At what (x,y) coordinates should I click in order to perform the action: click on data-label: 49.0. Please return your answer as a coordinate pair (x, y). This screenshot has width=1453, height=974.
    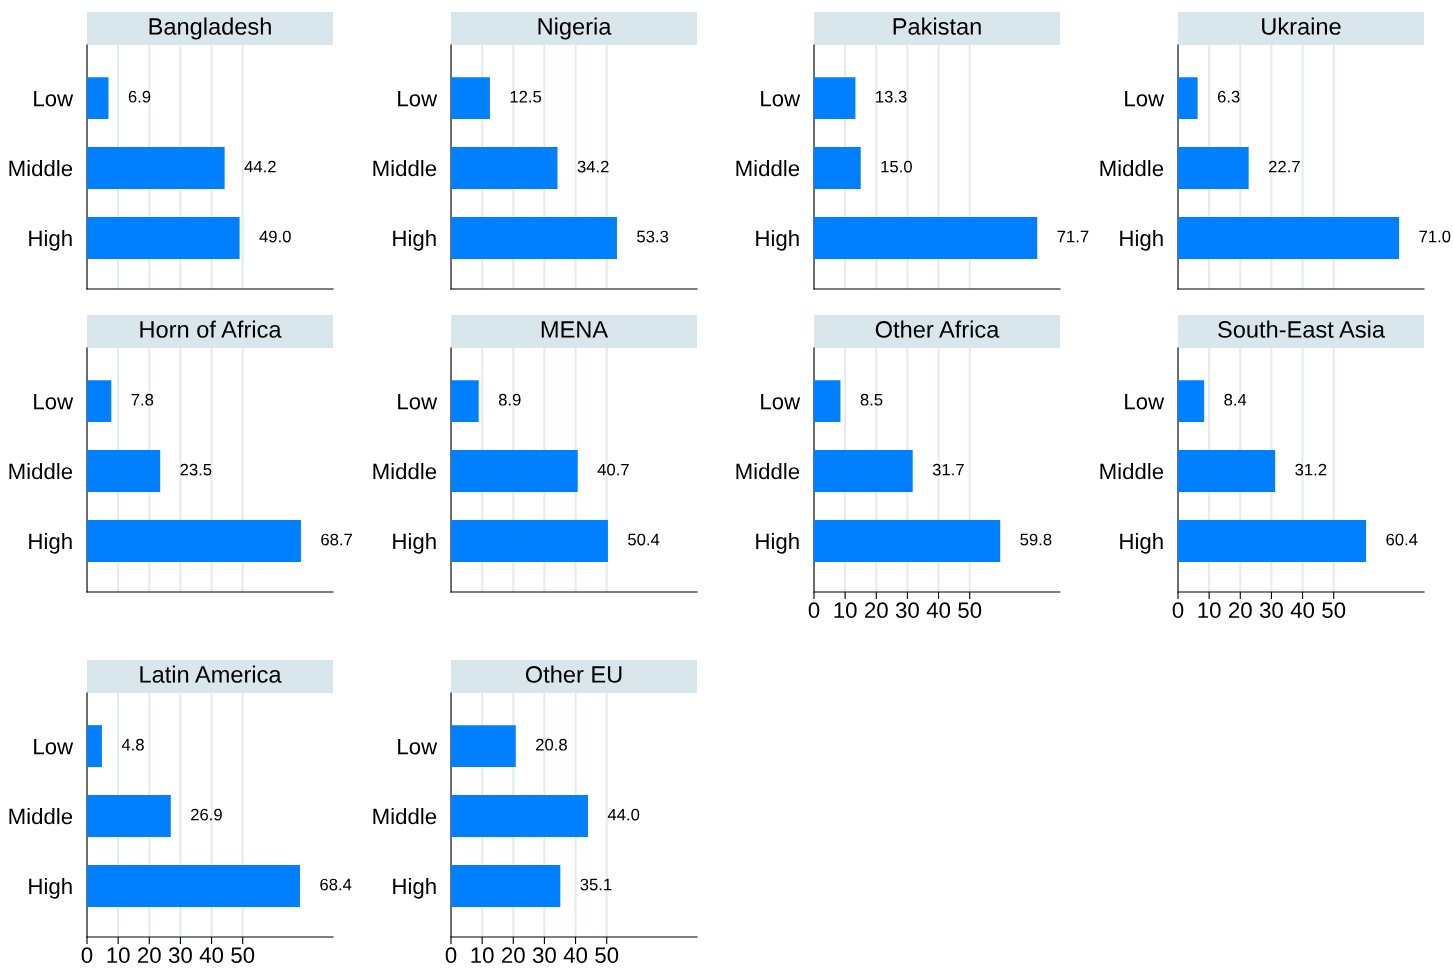
    Looking at the image, I should click on (275, 236).